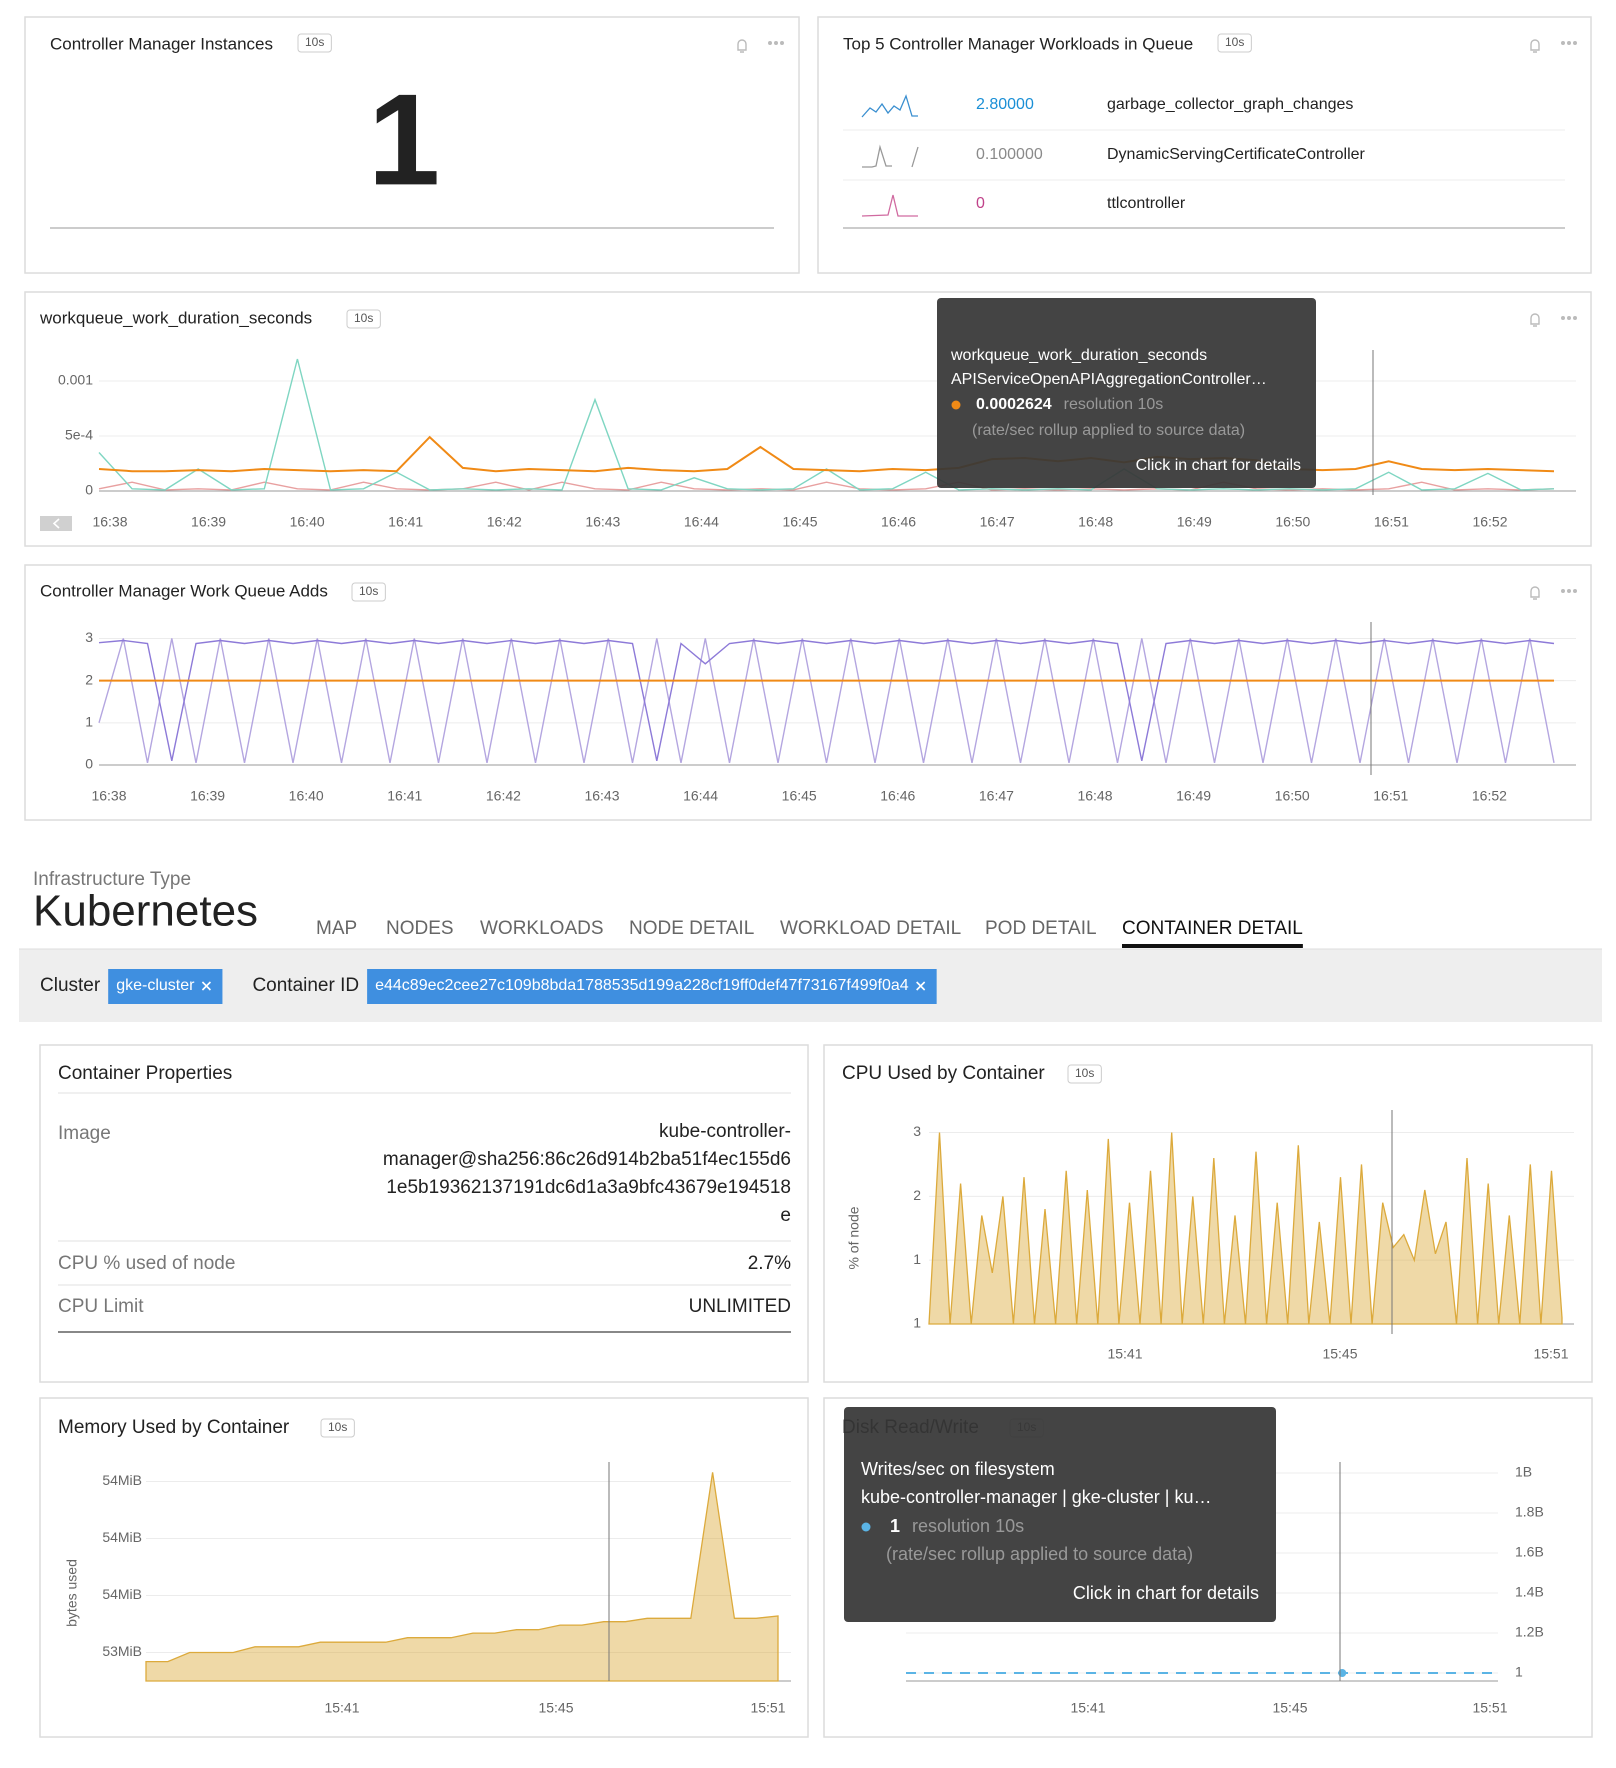  What do you see at coordinates (1193, 796) in the screenshot?
I see `x-tick-label: 16:49` at bounding box center [1193, 796].